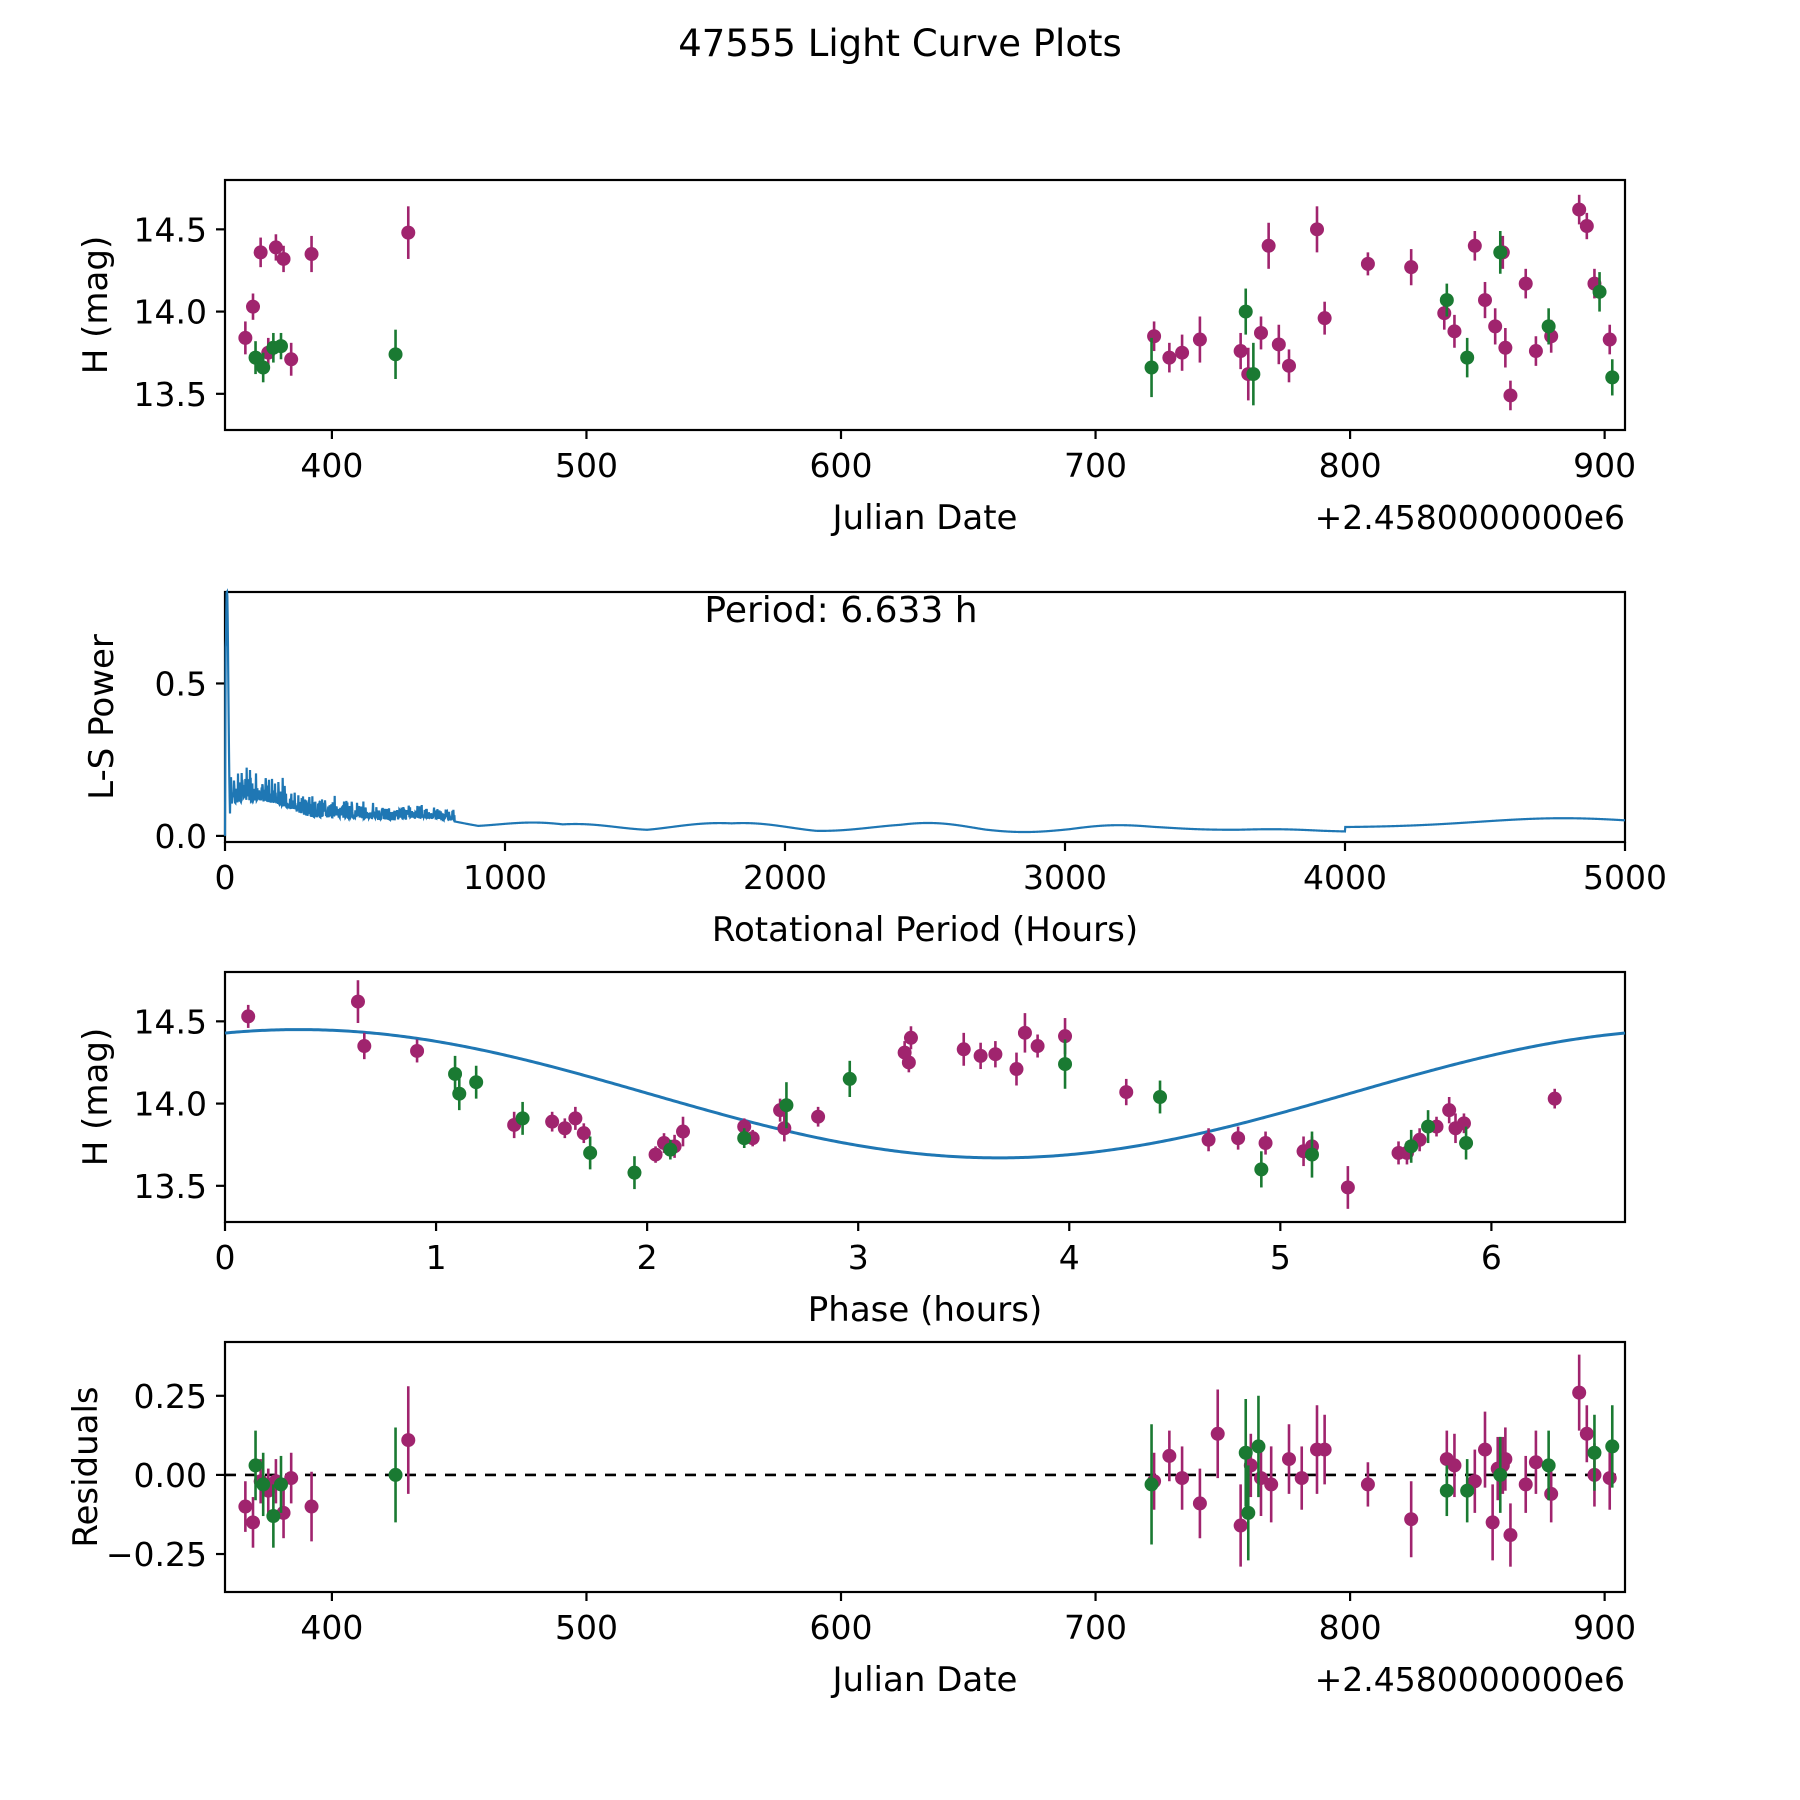 This screenshot has height=1800, width=1800. I want to click on y-tick-label: 0.5, so click(181, 683).